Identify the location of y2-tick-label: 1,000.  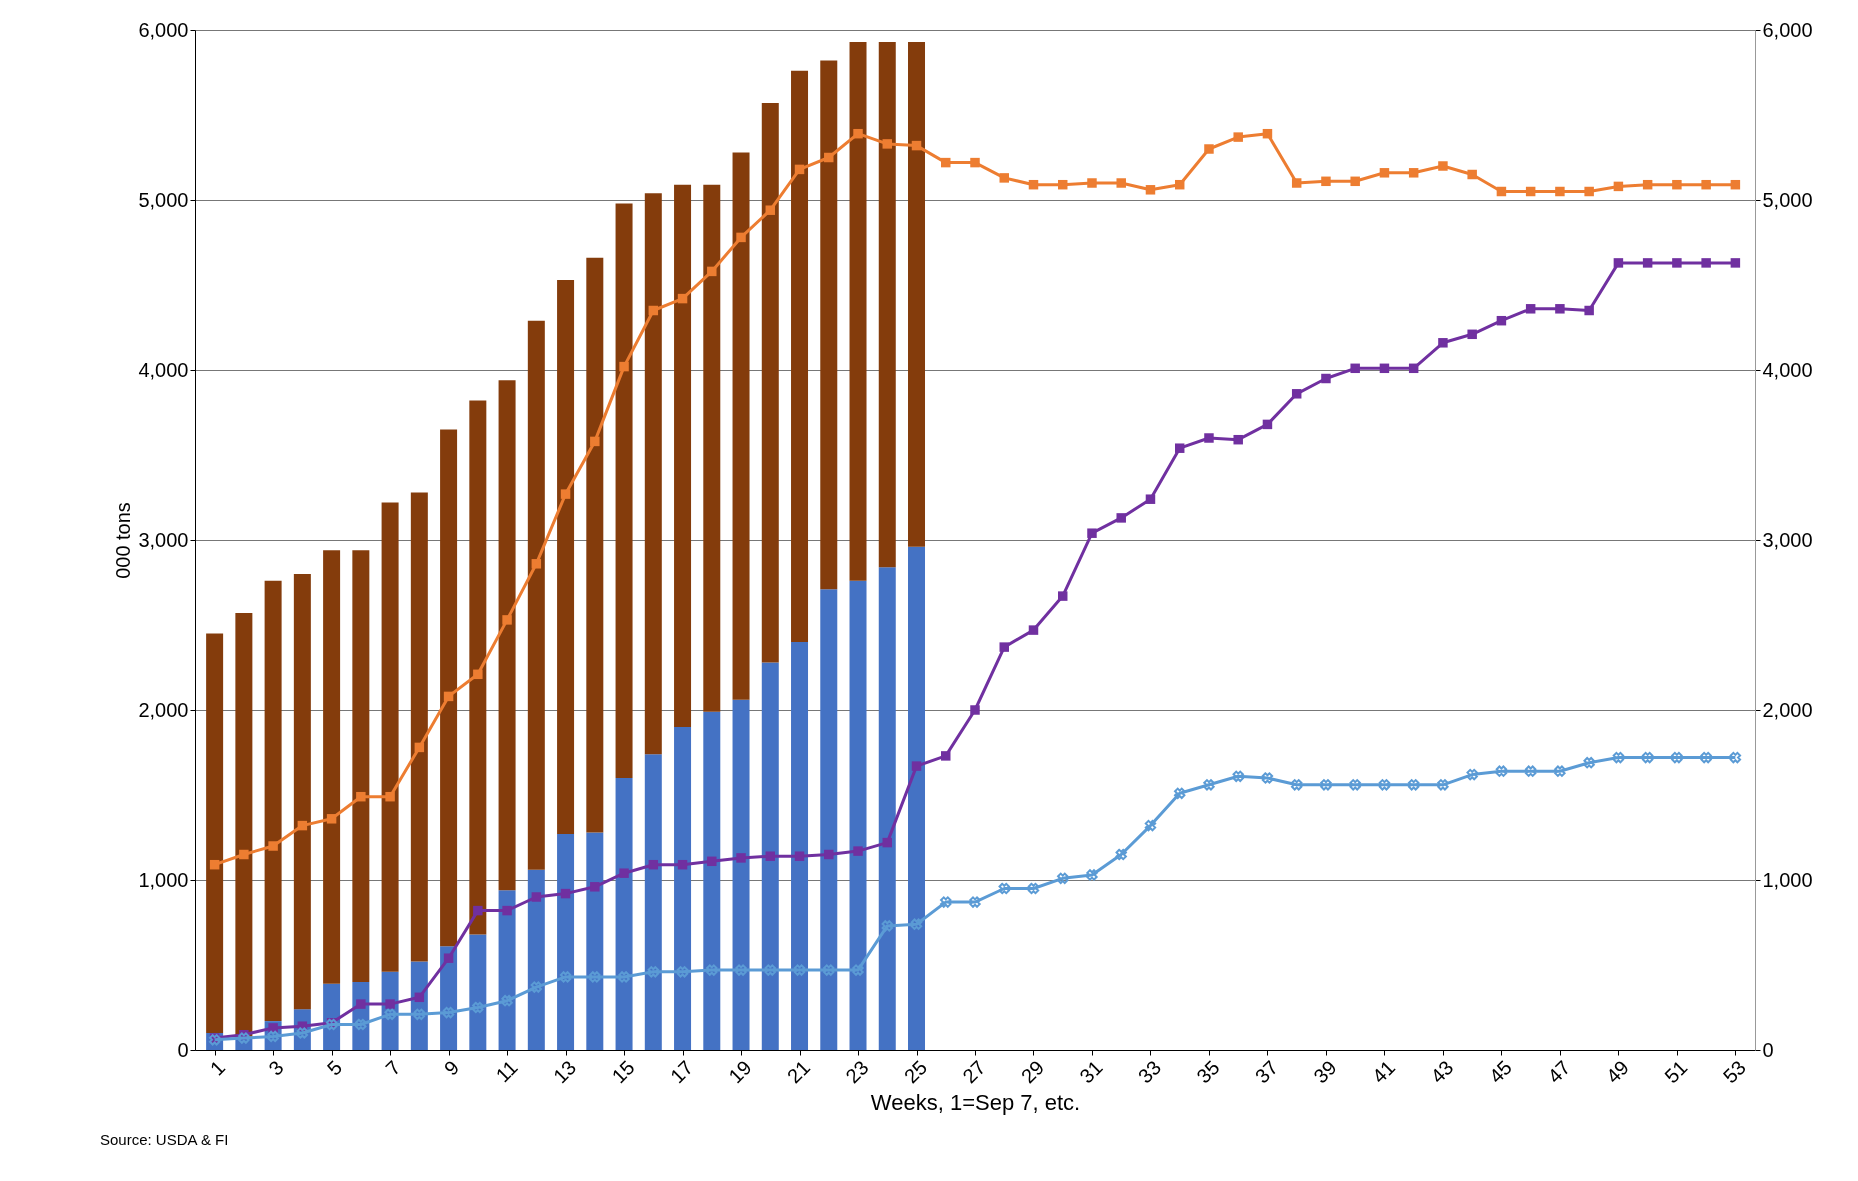
(1787, 879).